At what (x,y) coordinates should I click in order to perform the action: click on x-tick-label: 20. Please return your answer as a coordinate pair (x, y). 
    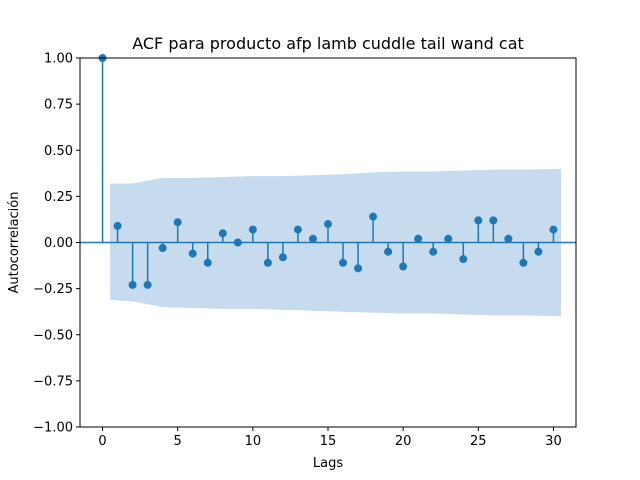
    Looking at the image, I should click on (403, 441).